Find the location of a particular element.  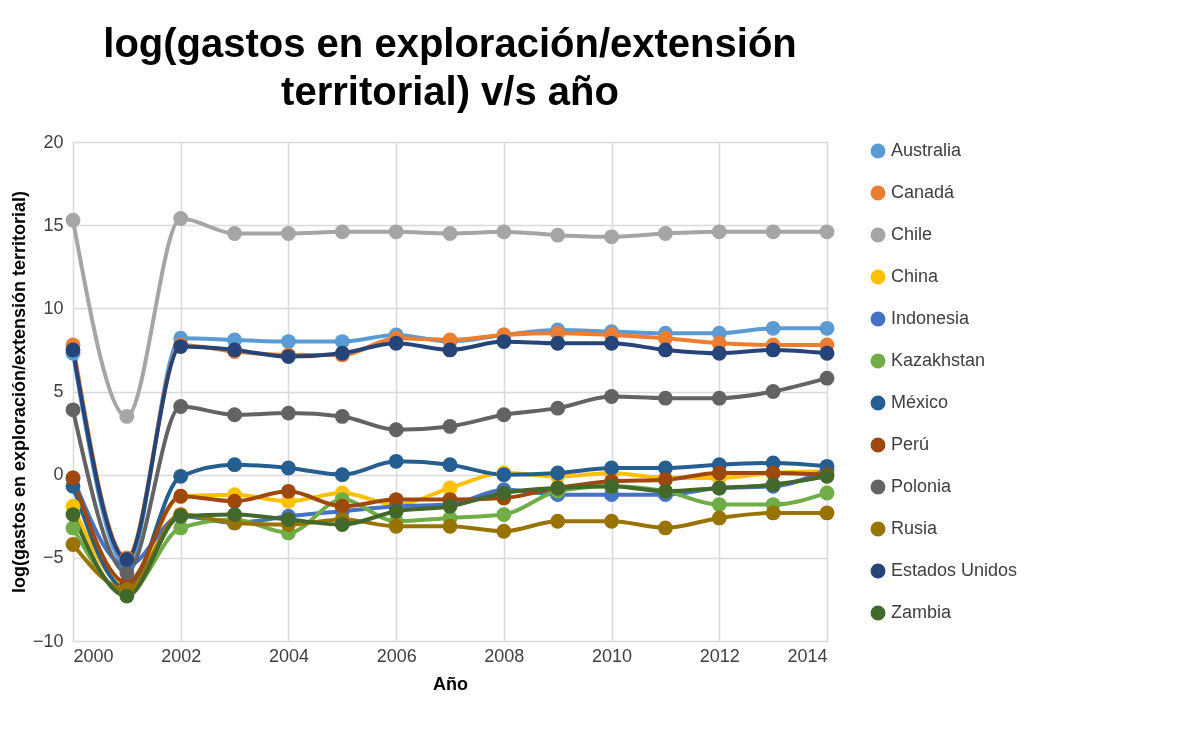

legend-label: Polonia is located at coordinates (922, 486).